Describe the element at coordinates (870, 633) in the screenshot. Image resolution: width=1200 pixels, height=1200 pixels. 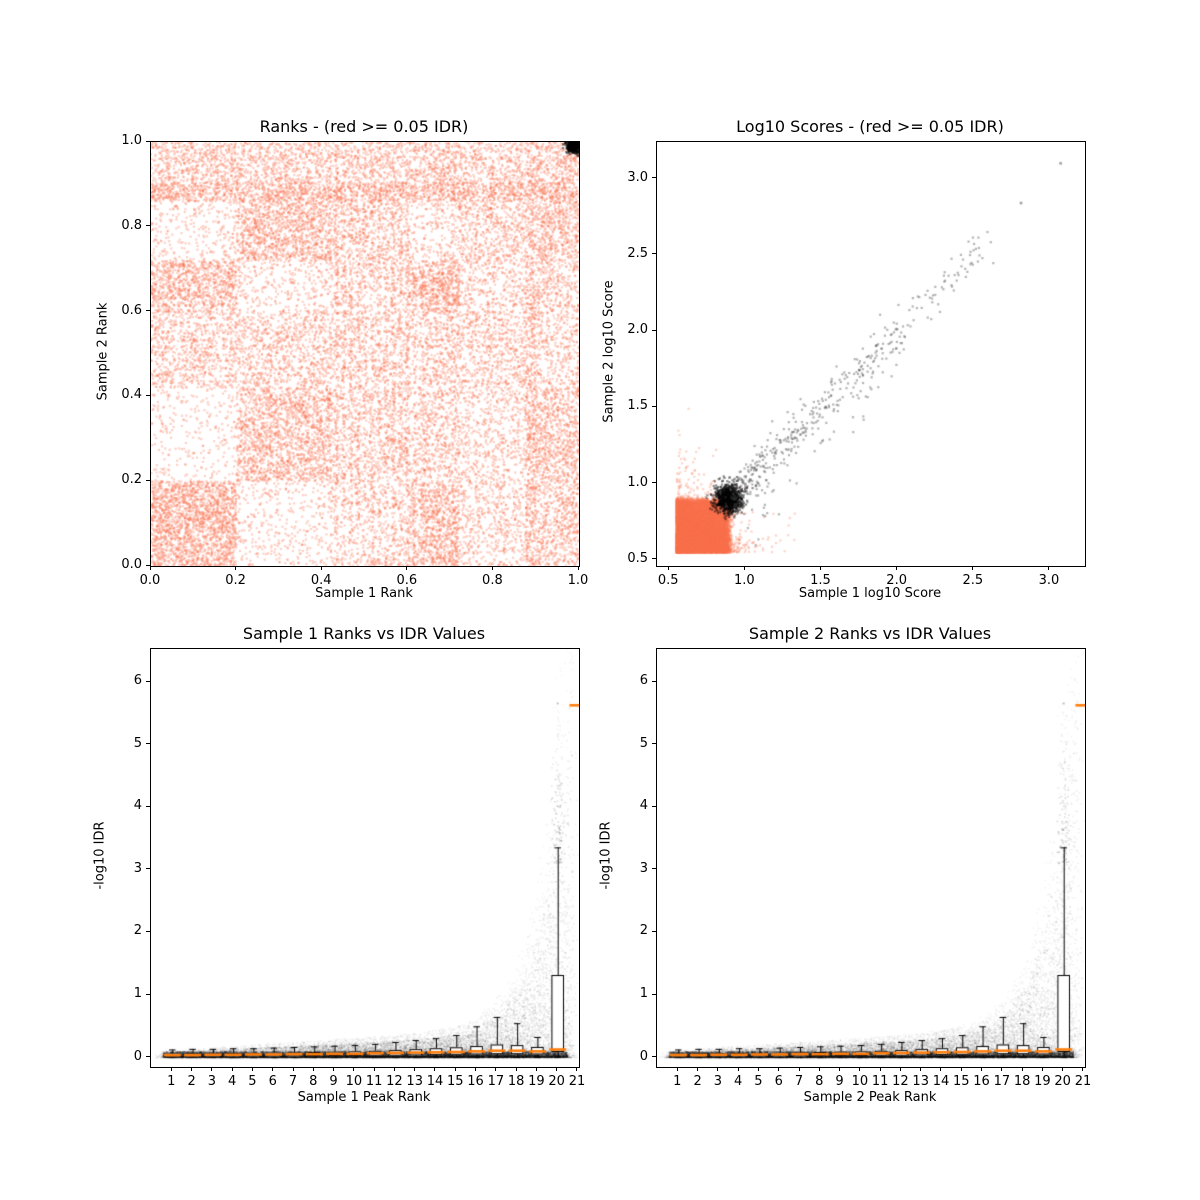
I see `plot-title-idr2: Sample 2 Ranks vs IDR Values` at that location.